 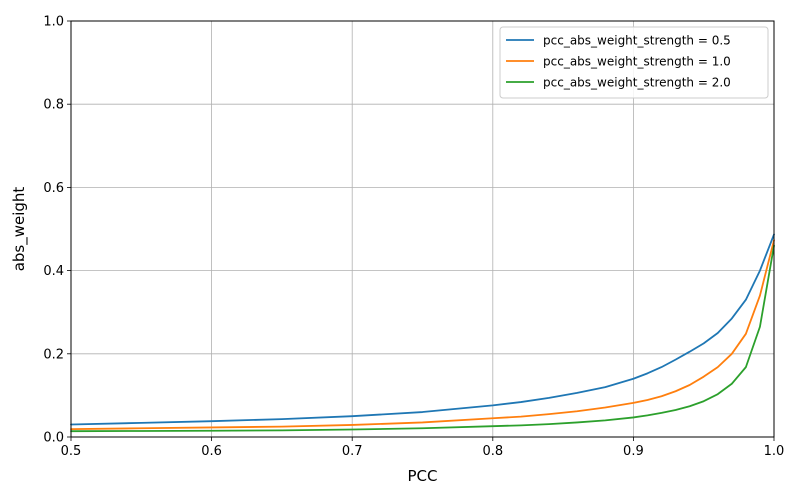 What do you see at coordinates (19, 229) in the screenshot?
I see `y-axis-label: abs_weight` at bounding box center [19, 229].